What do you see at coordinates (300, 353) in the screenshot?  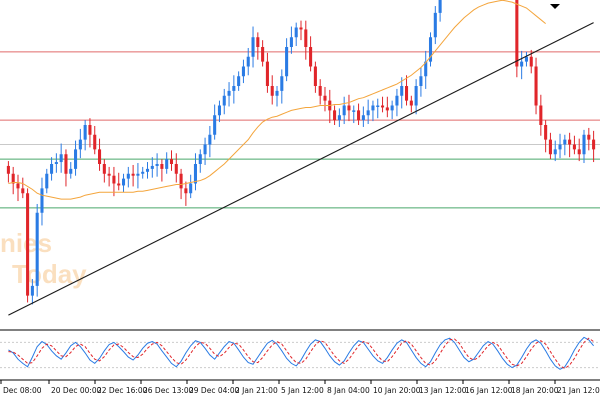 I see `stochastic-pane` at bounding box center [300, 353].